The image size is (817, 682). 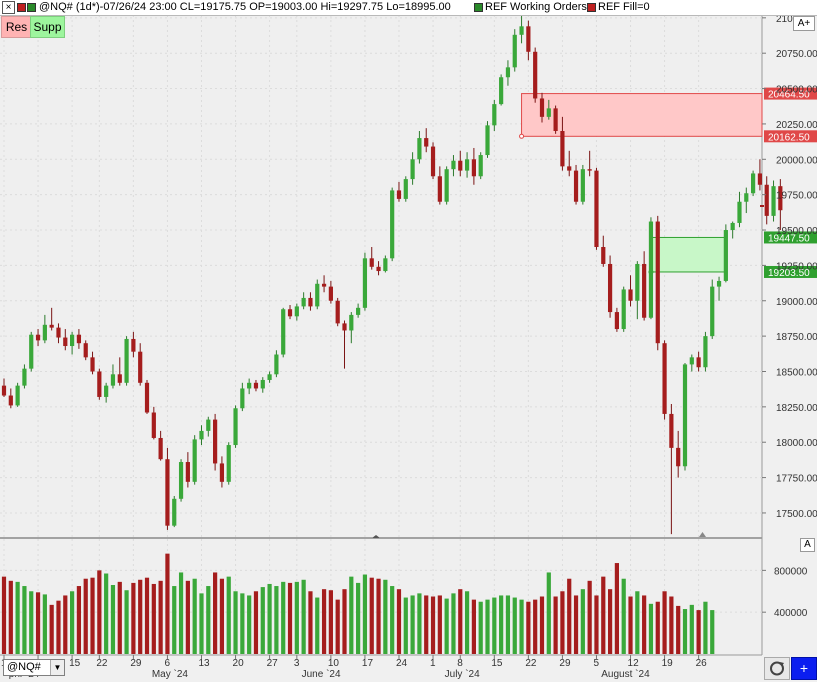 What do you see at coordinates (170, 674) in the screenshot?
I see `month-tick-label: May `24` at bounding box center [170, 674].